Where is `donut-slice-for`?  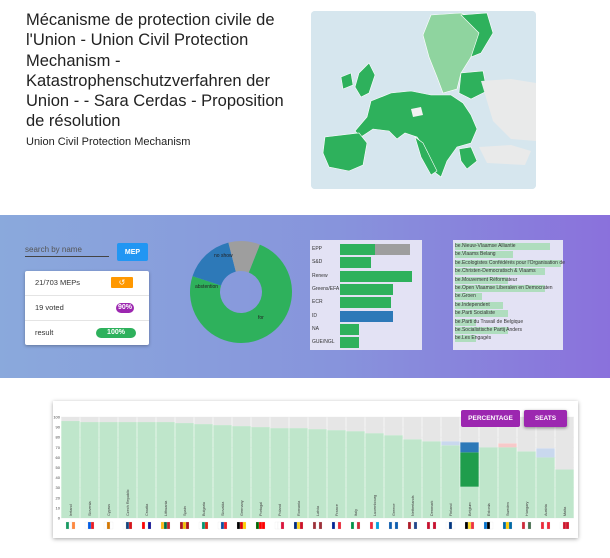 donut-slice-for is located at coordinates (241, 293).